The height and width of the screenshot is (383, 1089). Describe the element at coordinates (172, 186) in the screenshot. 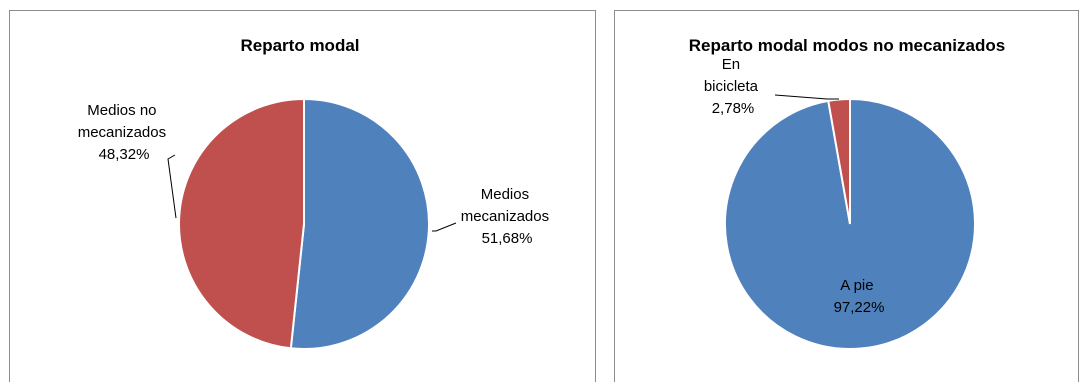

I see `leader-line-no-mecanizados` at that location.